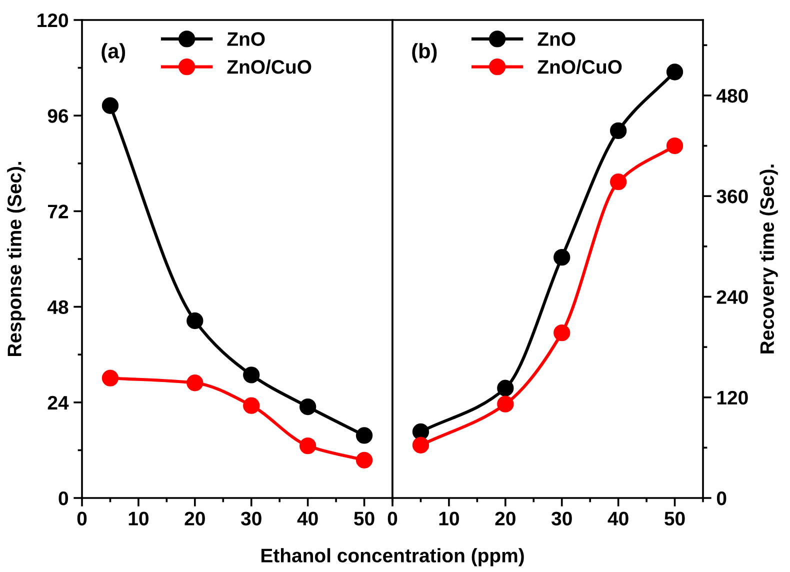 This screenshot has height=572, width=790. What do you see at coordinates (732, 297) in the screenshot?
I see `y2-tick-label: 240` at bounding box center [732, 297].